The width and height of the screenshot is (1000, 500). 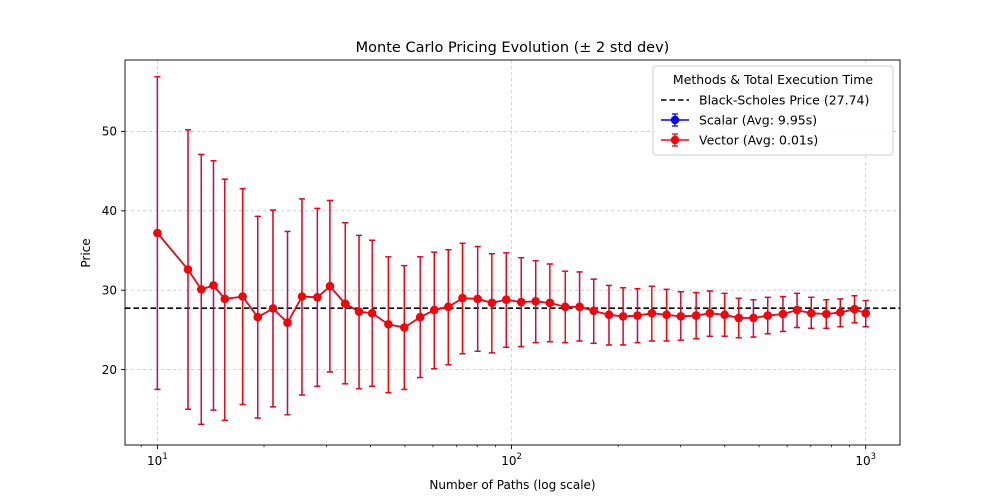 What do you see at coordinates (157, 460) in the screenshot?
I see `x-tick-label: 10¹` at bounding box center [157, 460].